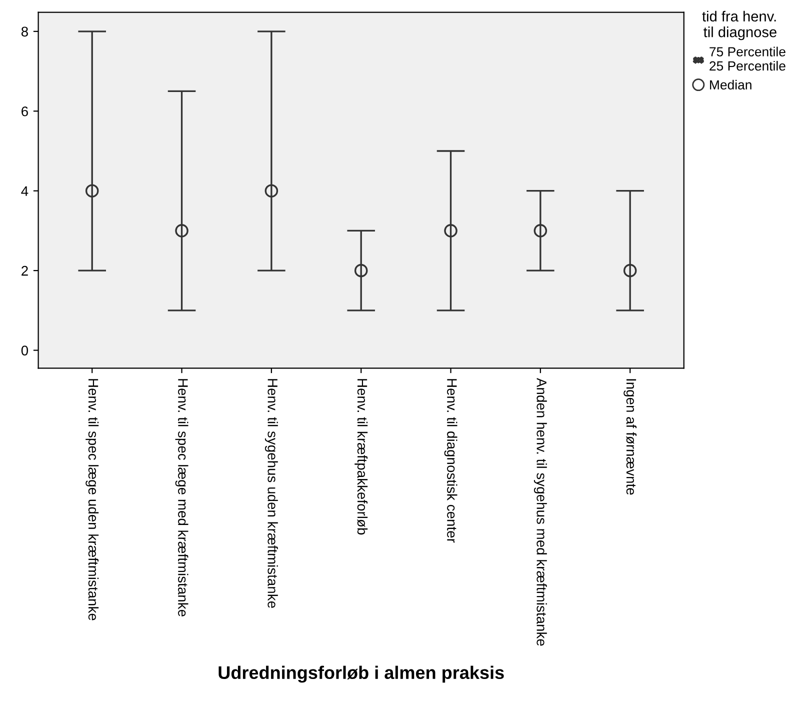 Image resolution: width=798 pixels, height=722 pixels. I want to click on text: 75 Percentile 25 Percentile, so click(748, 58).